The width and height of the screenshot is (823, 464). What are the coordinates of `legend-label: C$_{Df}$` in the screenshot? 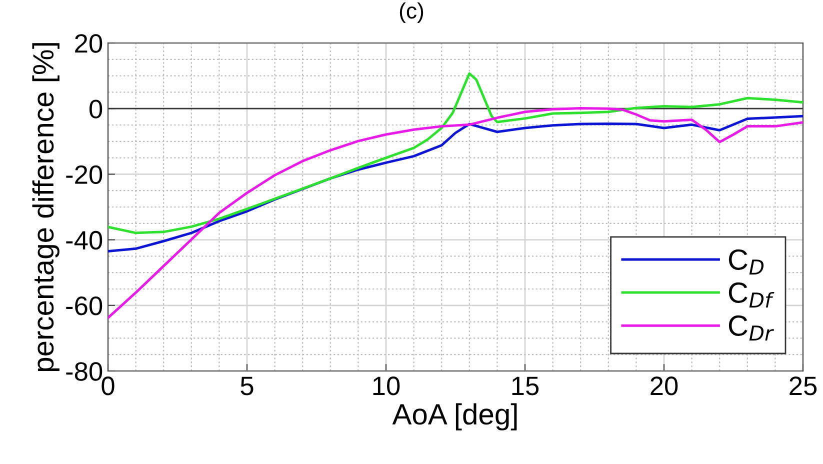 It's located at (751, 295).